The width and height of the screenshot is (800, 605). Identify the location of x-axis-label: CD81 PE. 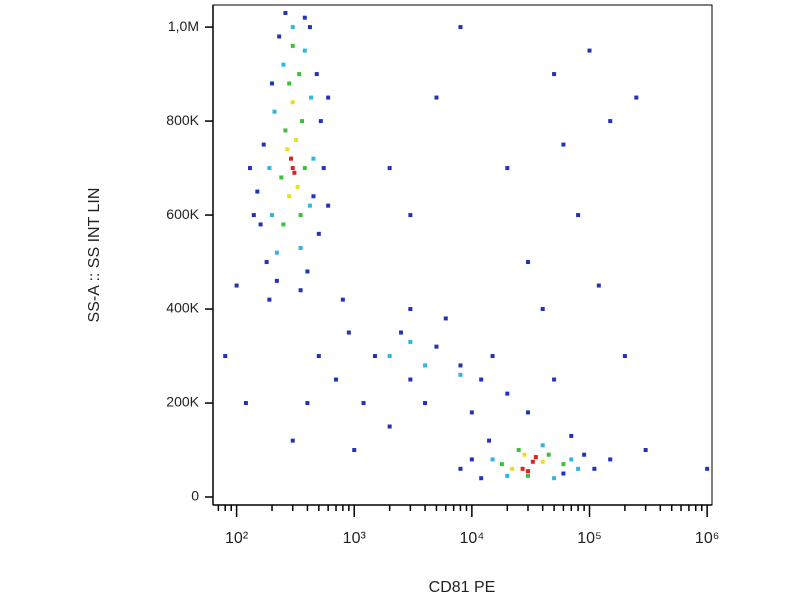
(462, 587).